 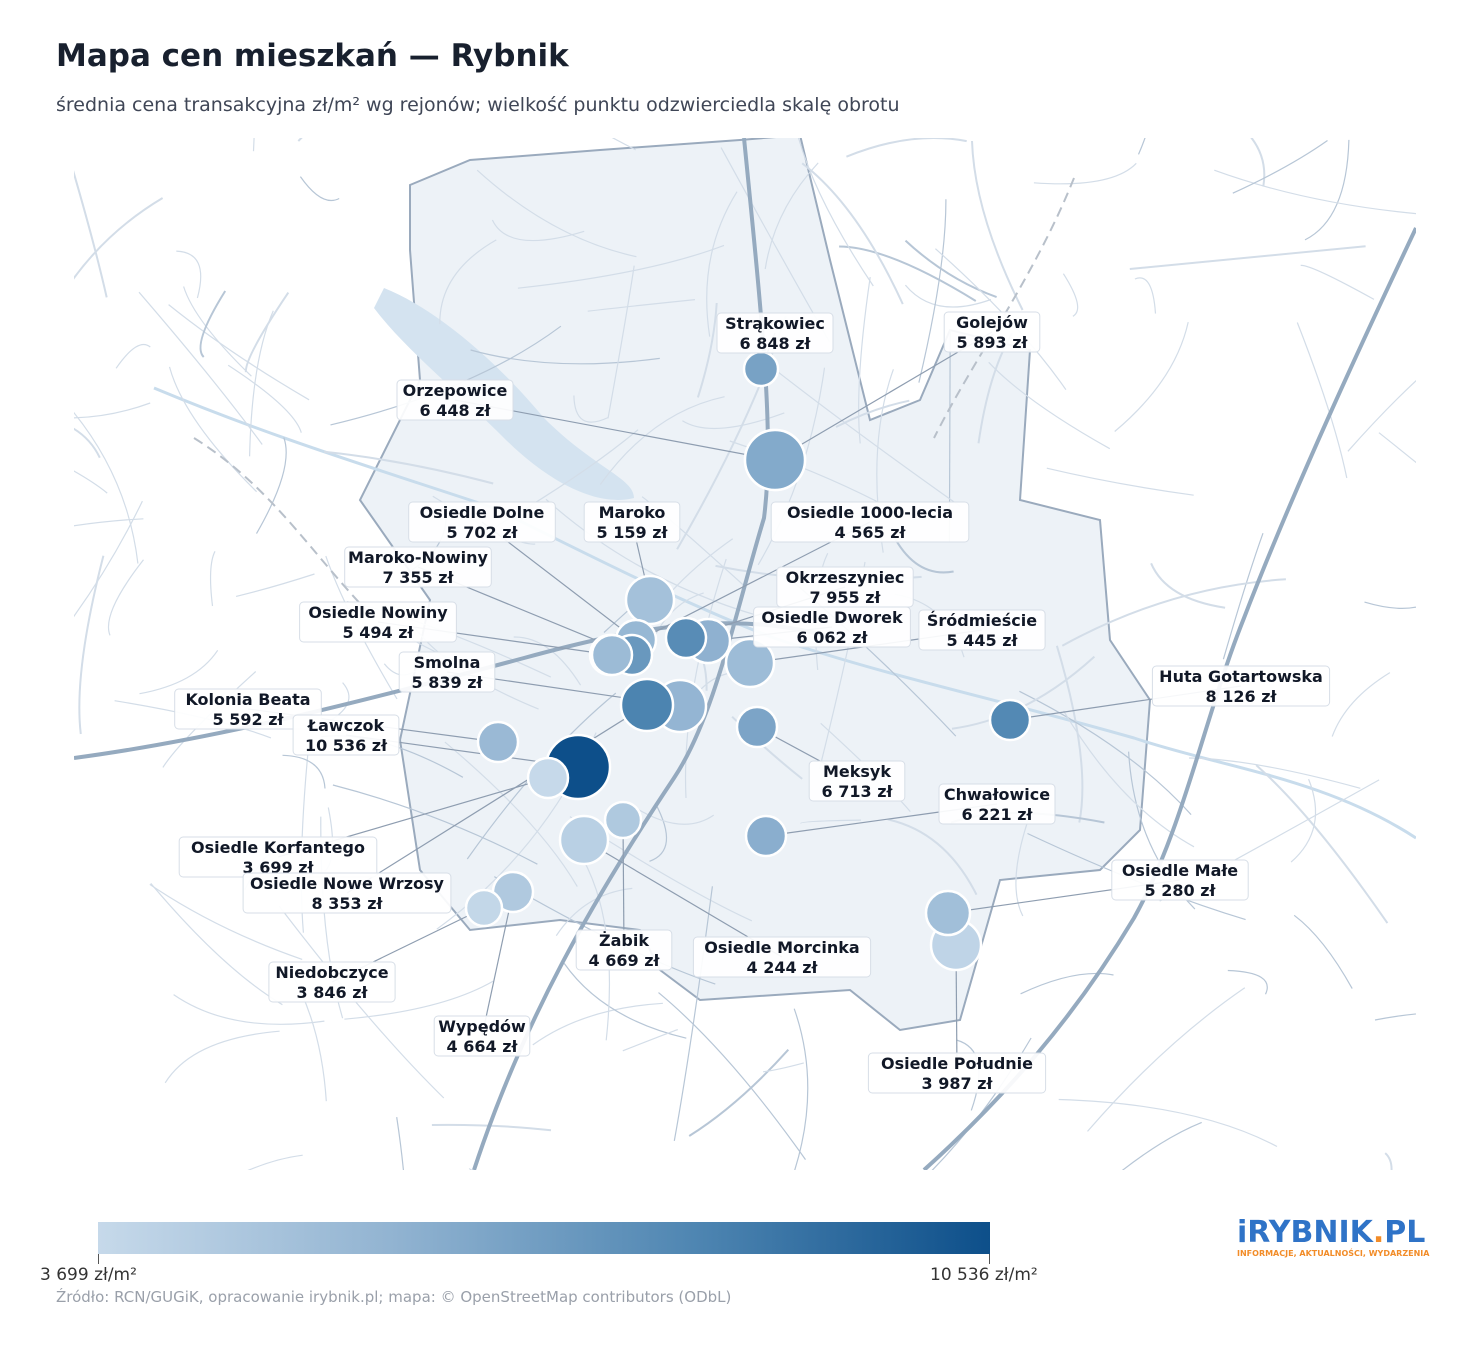 What do you see at coordinates (497, 964) in the screenshot?
I see `leader-wypedow` at bounding box center [497, 964].